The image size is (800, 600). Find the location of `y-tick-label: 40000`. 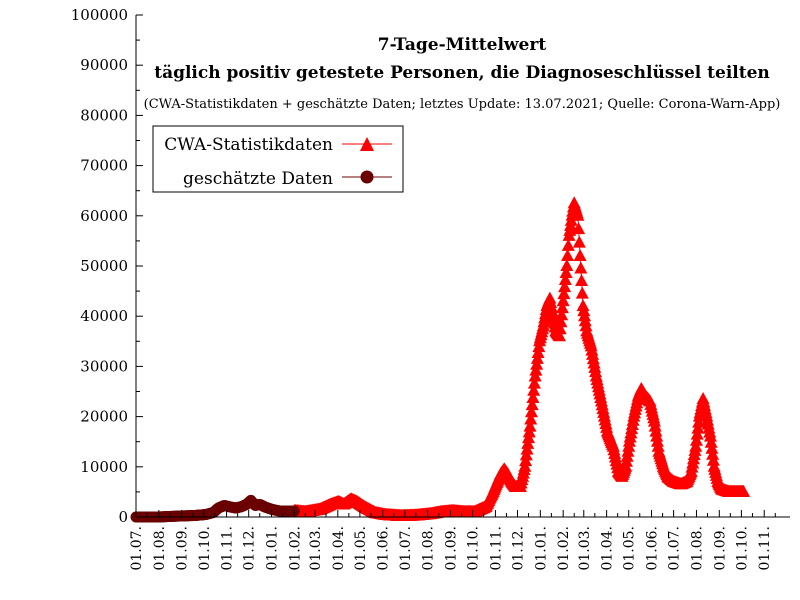

y-tick-label: 40000 is located at coordinates (104, 316).